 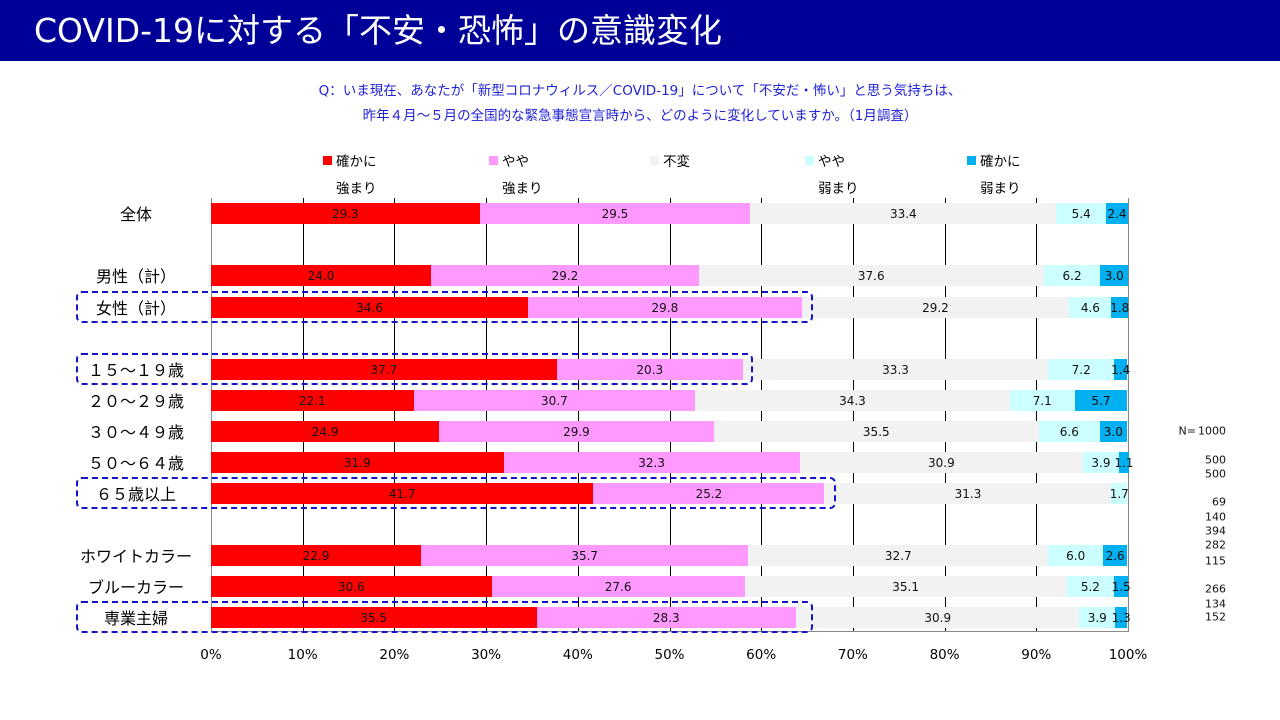 I want to click on data-label: 22.9, so click(x=316, y=556).